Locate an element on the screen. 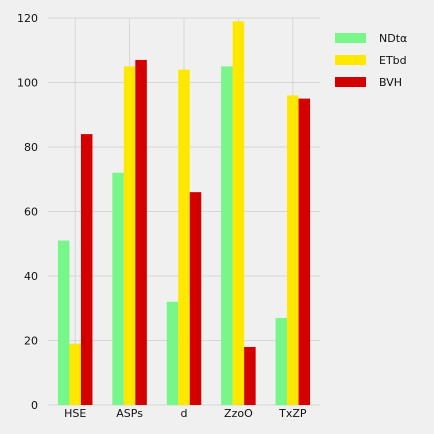 The height and width of the screenshot is (434, 434). y-tick-label: 100 is located at coordinates (27, 83).